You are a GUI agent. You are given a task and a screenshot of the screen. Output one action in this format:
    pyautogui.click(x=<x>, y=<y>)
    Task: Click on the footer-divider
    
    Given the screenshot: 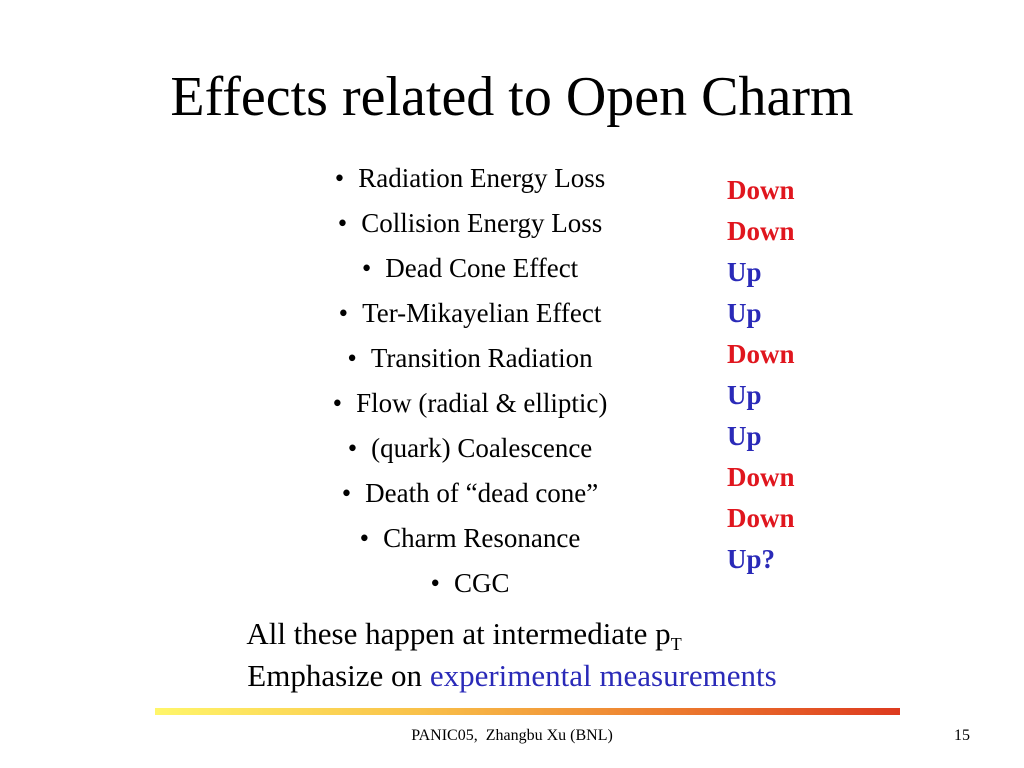 What is the action you would take?
    pyautogui.click(x=527, y=711)
    